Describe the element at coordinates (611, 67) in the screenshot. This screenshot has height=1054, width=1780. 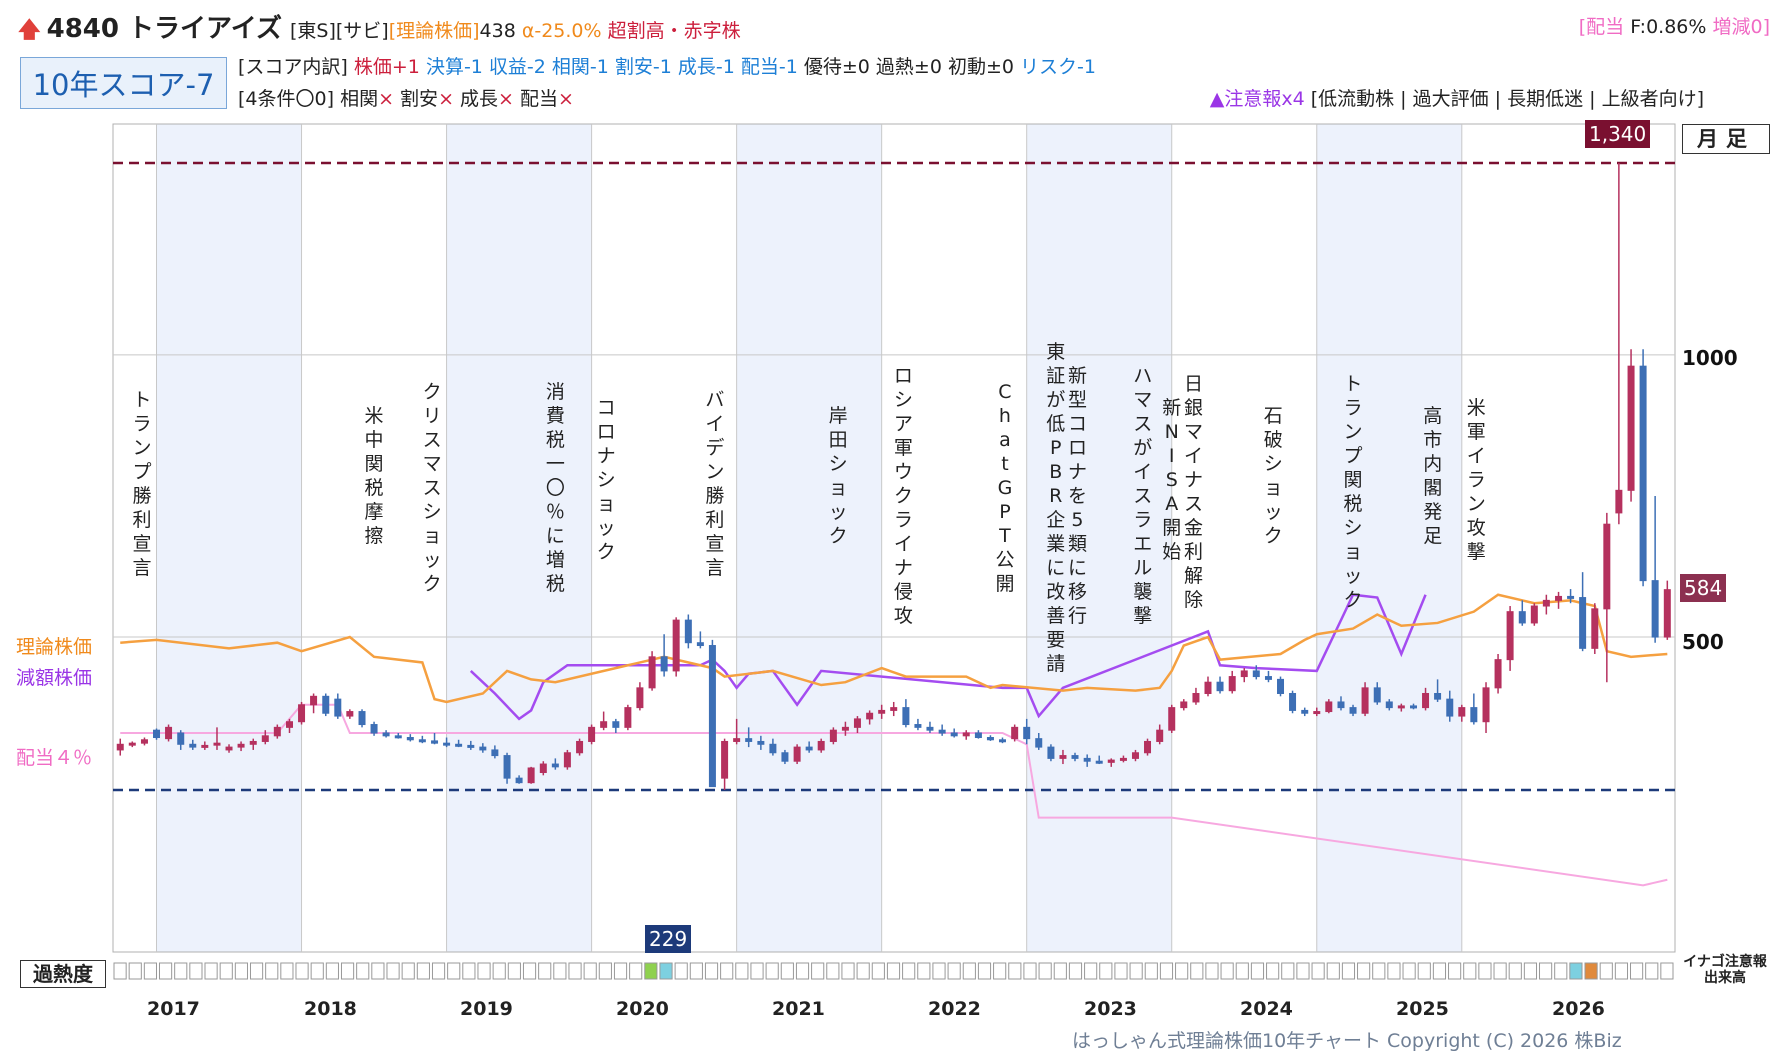
I see `breakdown-negatives: 決算-1 収益-2 相関-1 割安-1 成長-1 配当-1` at that location.